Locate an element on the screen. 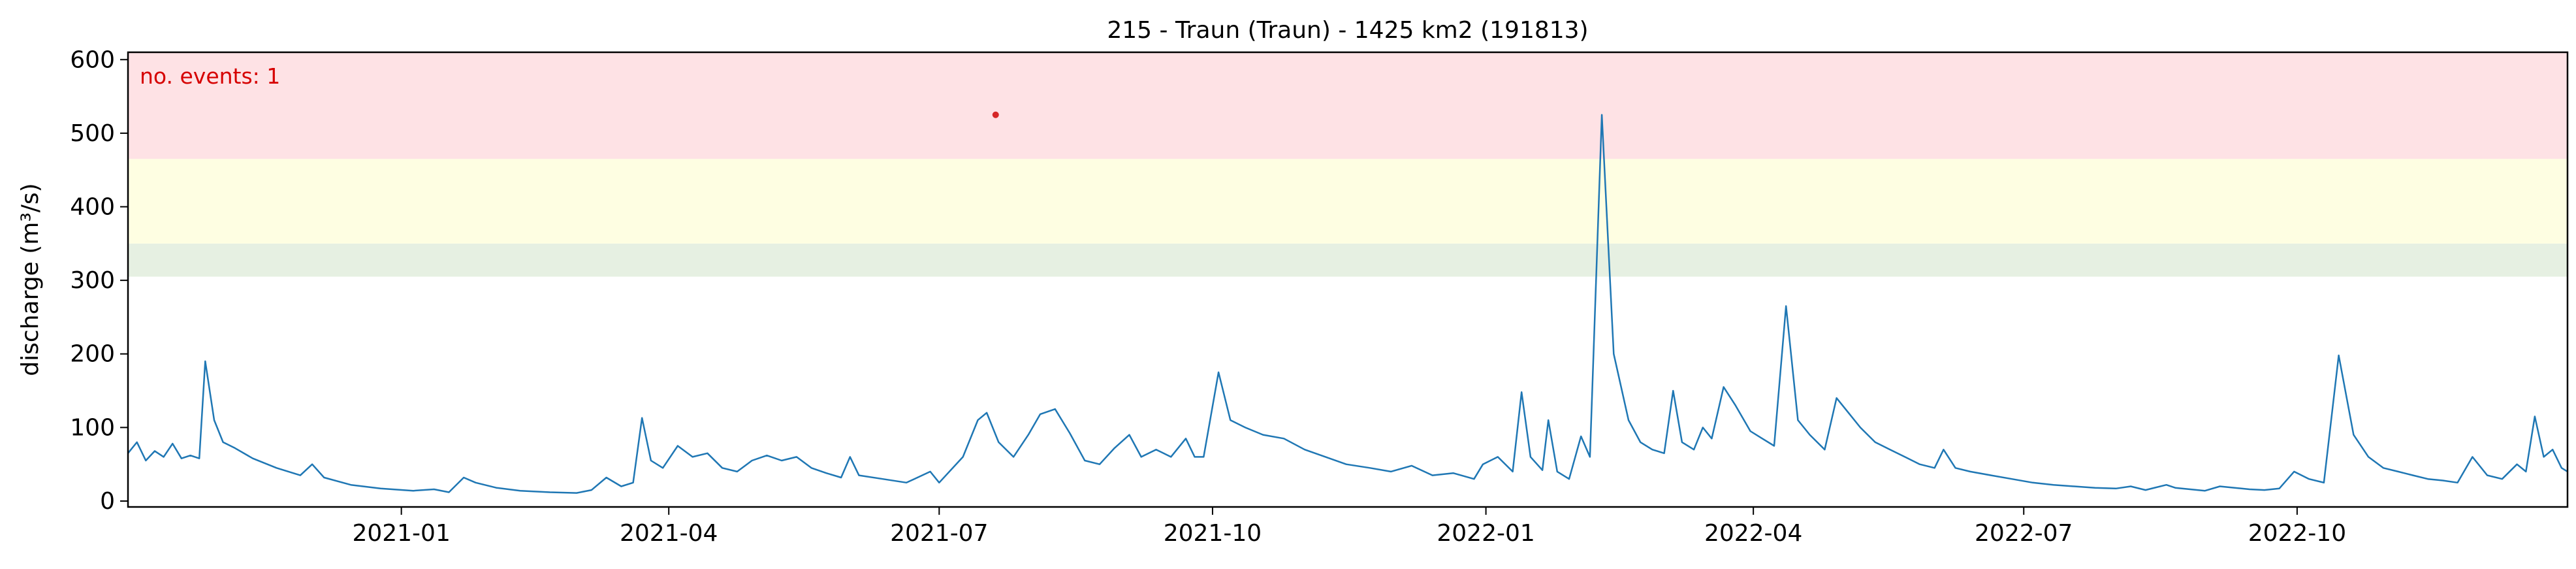 This screenshot has height=569, width=2576. x-tick-label: 2021-10 is located at coordinates (1213, 533).